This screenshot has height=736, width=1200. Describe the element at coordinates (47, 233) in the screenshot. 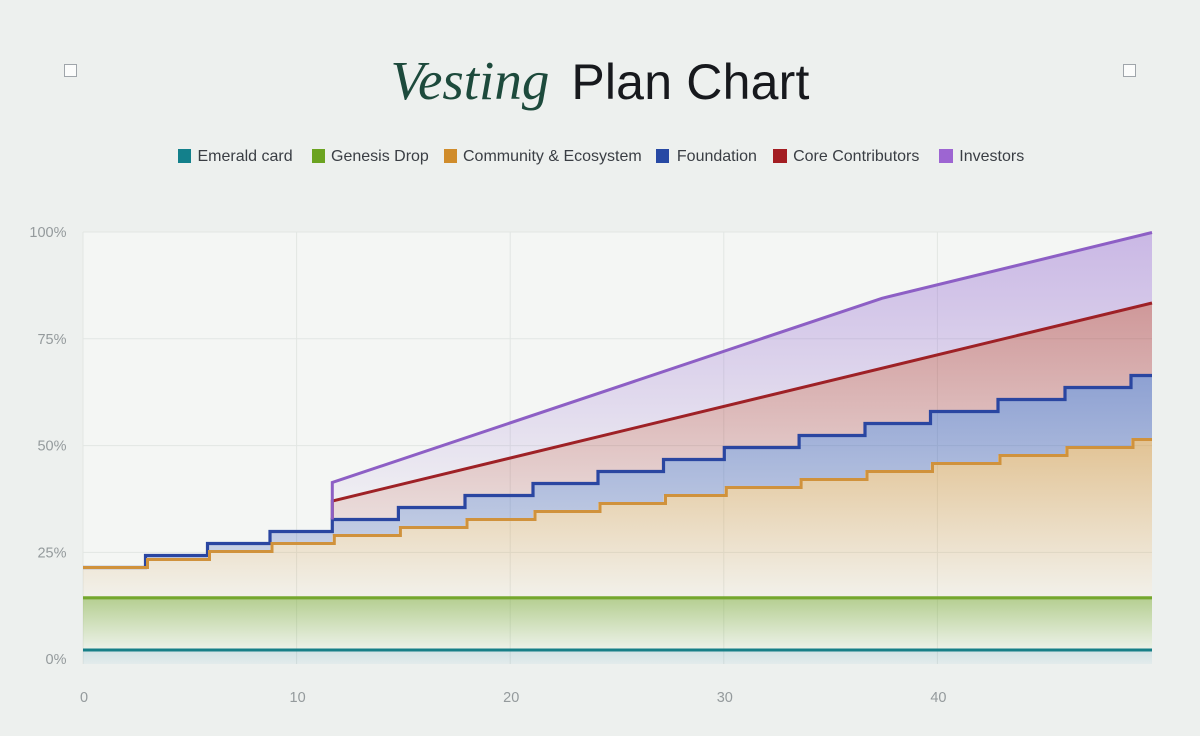

I see `svg-text: 100%` at that location.